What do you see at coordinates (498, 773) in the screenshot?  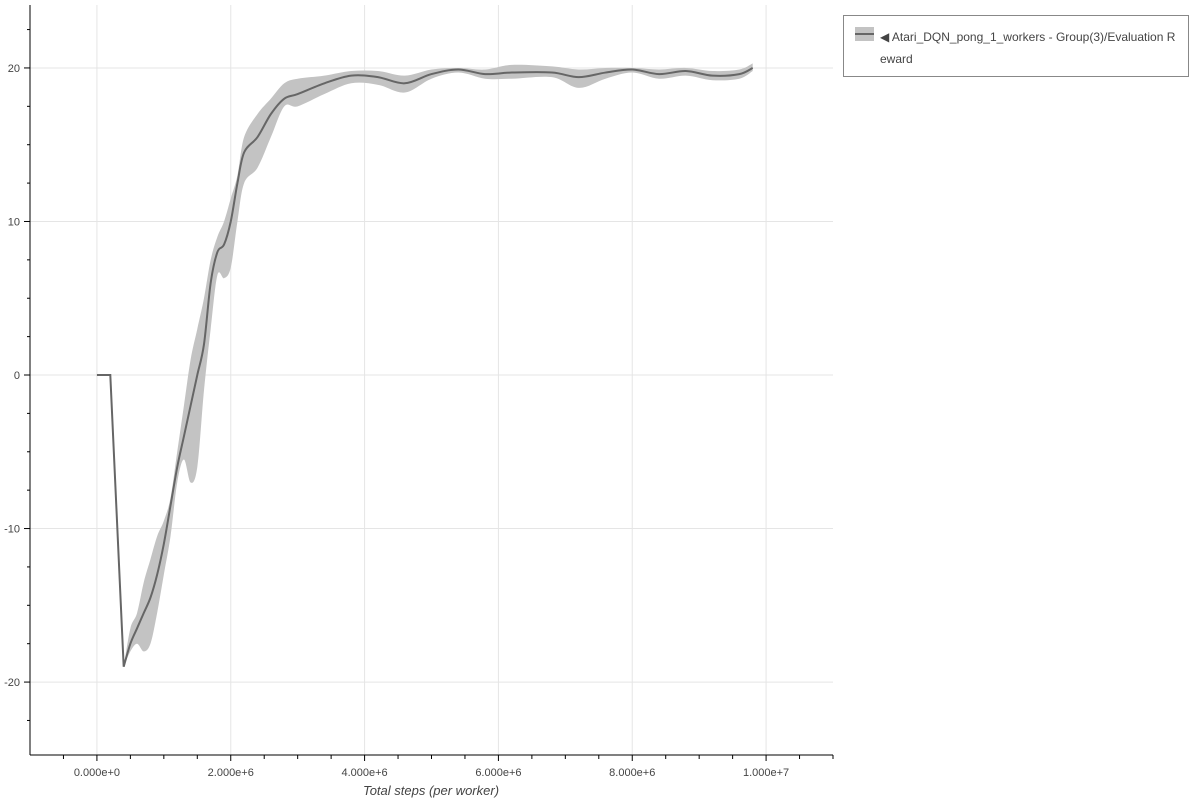 I see `x-tick-label: 6.000e+6` at bounding box center [498, 773].